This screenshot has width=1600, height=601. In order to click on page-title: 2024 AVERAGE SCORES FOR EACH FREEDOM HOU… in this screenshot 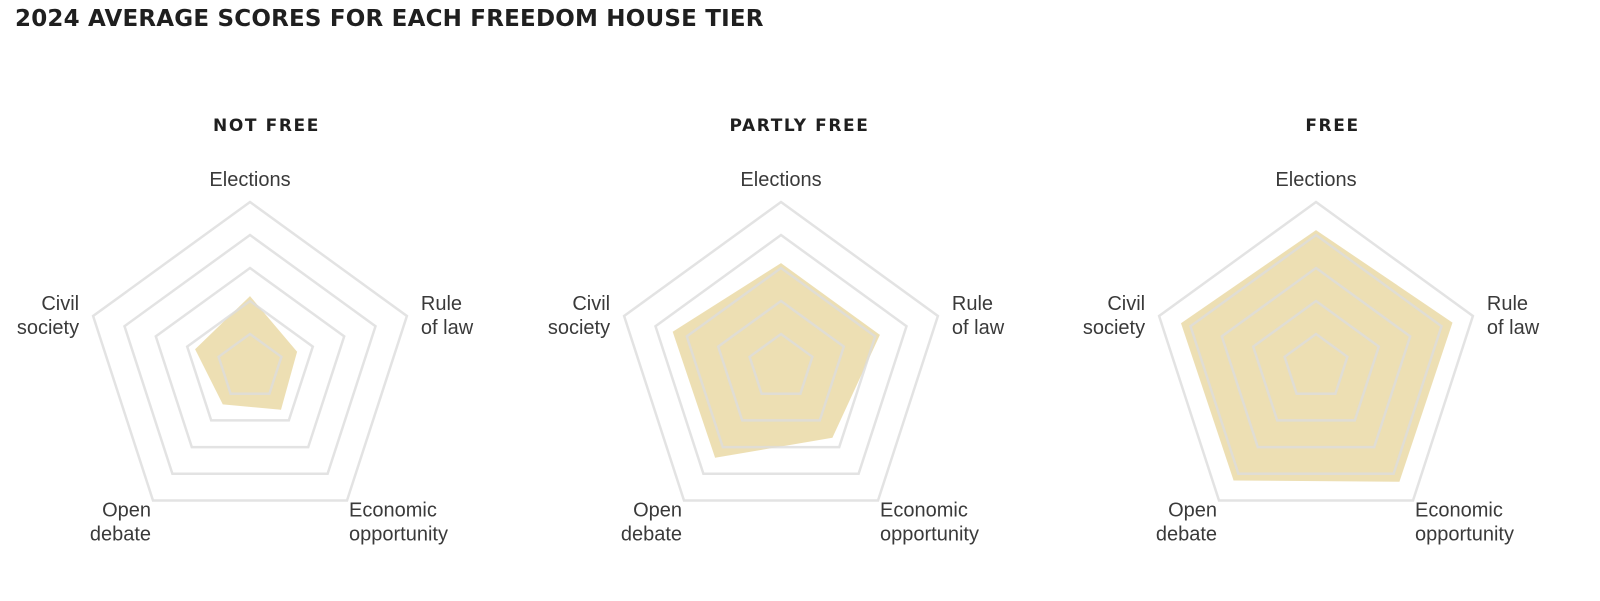, I will do `click(389, 19)`.